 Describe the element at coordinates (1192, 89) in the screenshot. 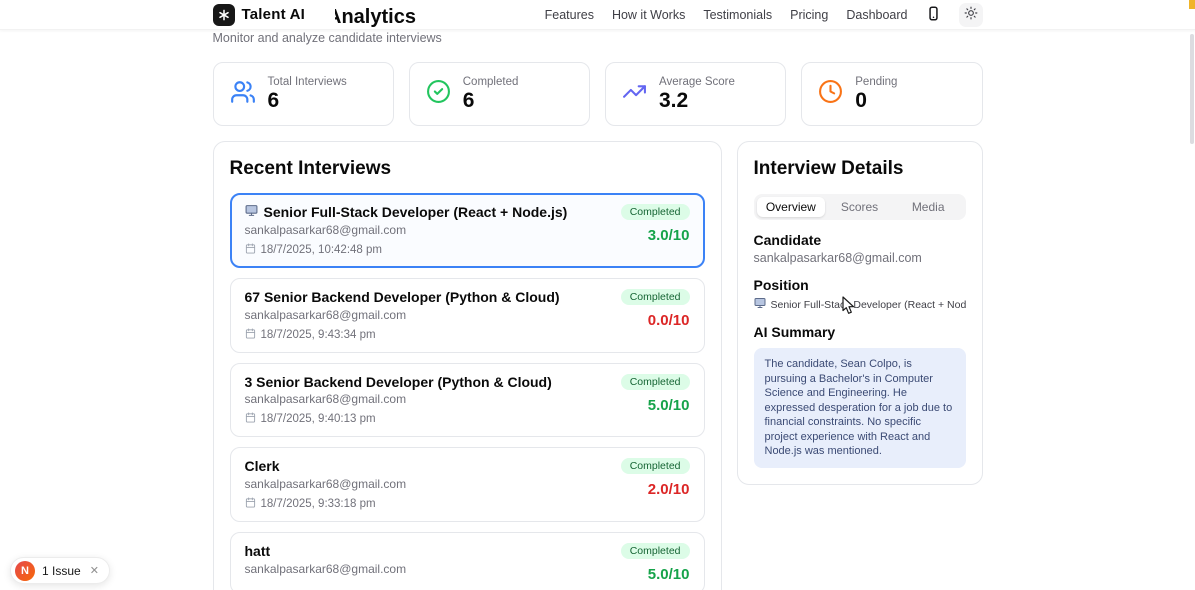

I see `scrollbar-thumb` at that location.